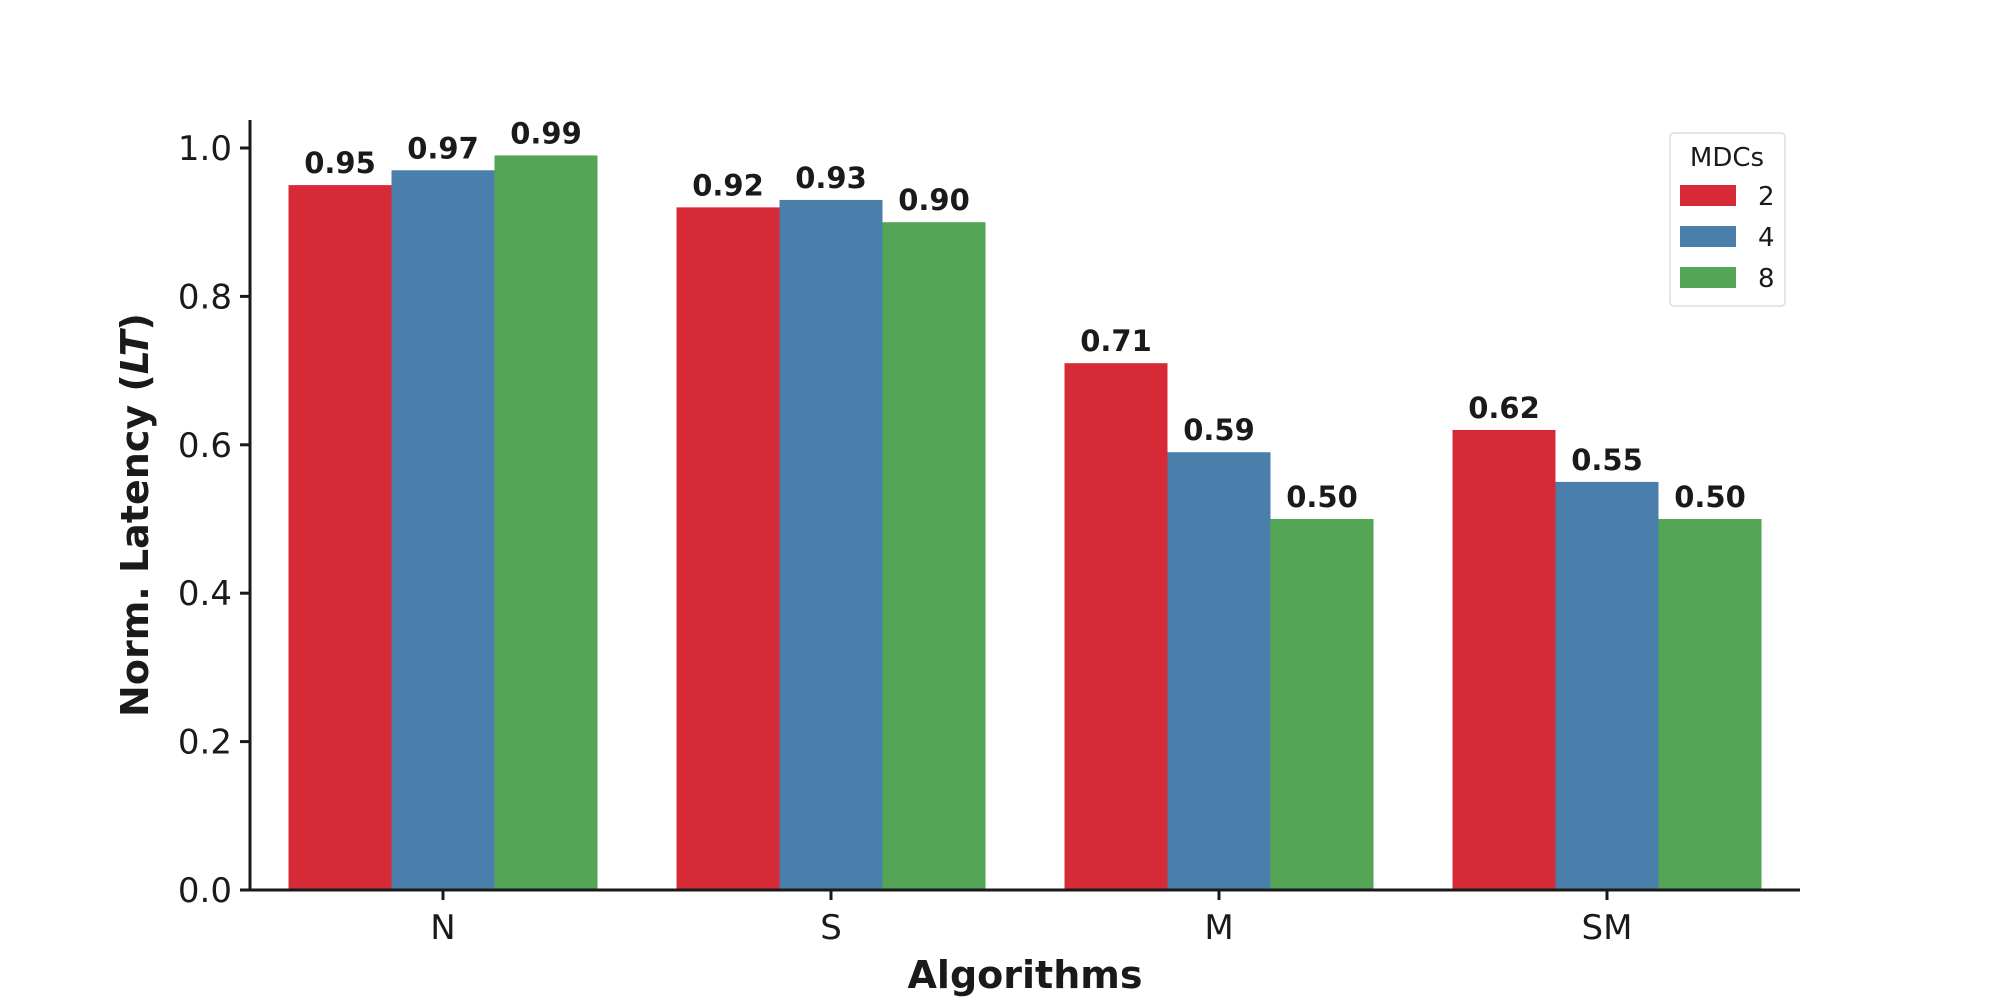 Image resolution: width=2000 pixels, height=1005 pixels. What do you see at coordinates (1322, 704) in the screenshot?
I see `bar-m-mdc8` at bounding box center [1322, 704].